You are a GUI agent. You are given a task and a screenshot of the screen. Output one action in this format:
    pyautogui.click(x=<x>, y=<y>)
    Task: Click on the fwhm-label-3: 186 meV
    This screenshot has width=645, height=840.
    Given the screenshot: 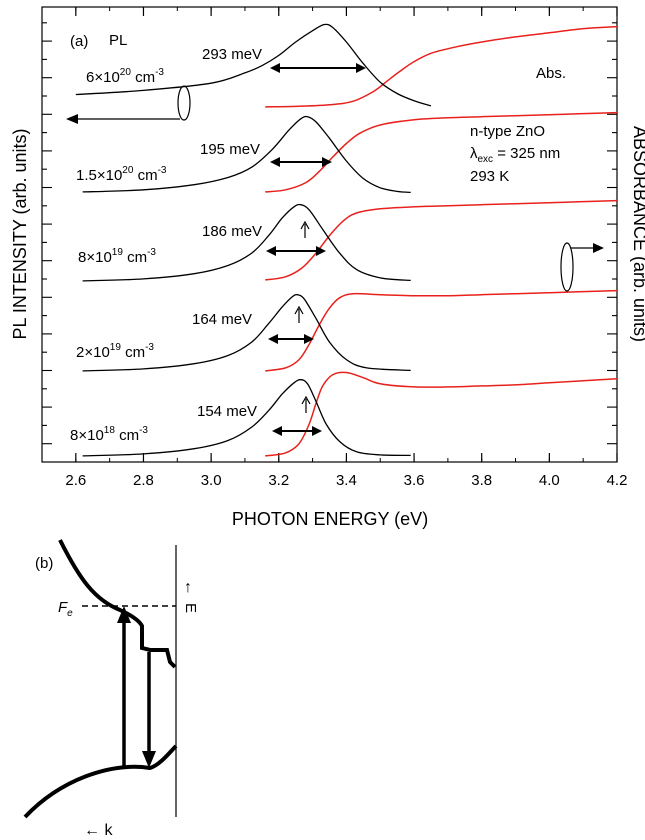 What is the action you would take?
    pyautogui.click(x=232, y=231)
    